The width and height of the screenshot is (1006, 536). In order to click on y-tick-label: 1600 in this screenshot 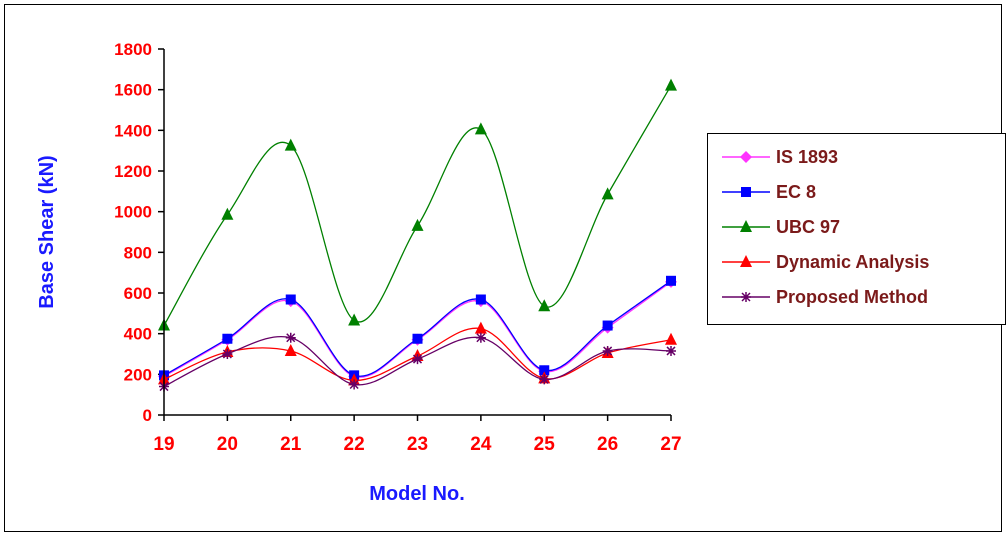, I will do `click(133, 90)`.